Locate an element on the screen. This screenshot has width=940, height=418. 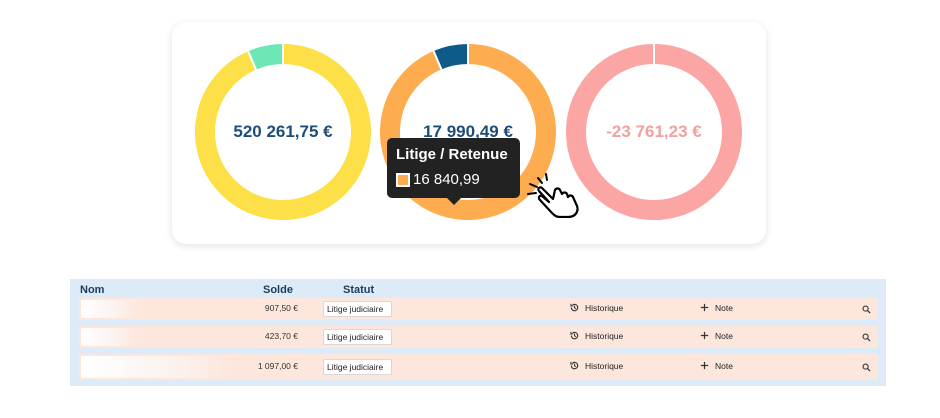
donut-1-svg is located at coordinates (283, 132).